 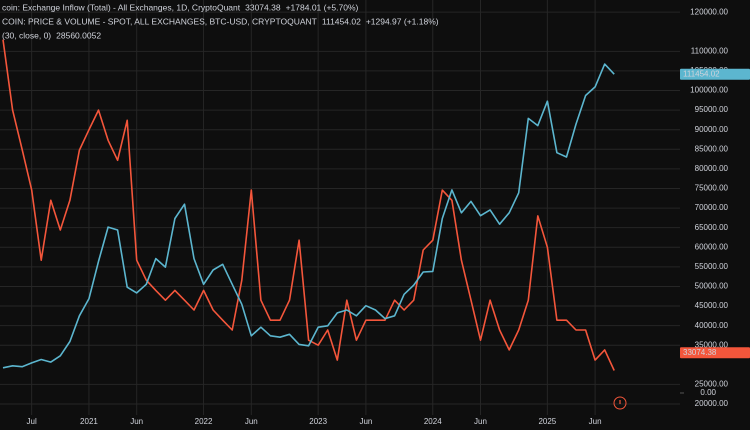 I want to click on y-tick-label: 20000.00, so click(x=712, y=403).